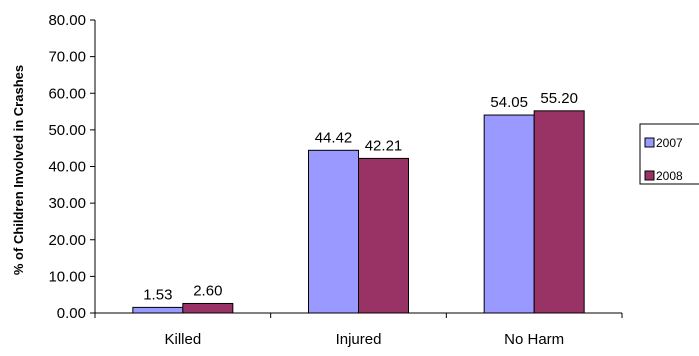  Describe the element at coordinates (208, 308) in the screenshot. I see `bar-2008-killed` at that location.